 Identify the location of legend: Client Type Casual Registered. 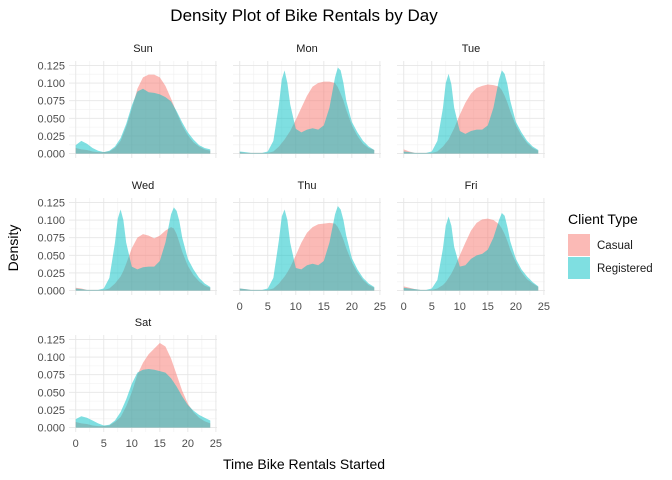
(610, 245).